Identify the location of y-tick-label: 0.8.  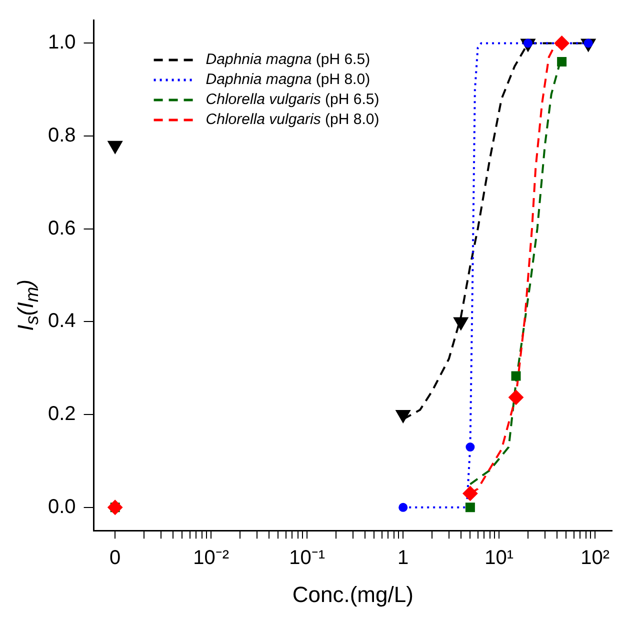
(62, 135).